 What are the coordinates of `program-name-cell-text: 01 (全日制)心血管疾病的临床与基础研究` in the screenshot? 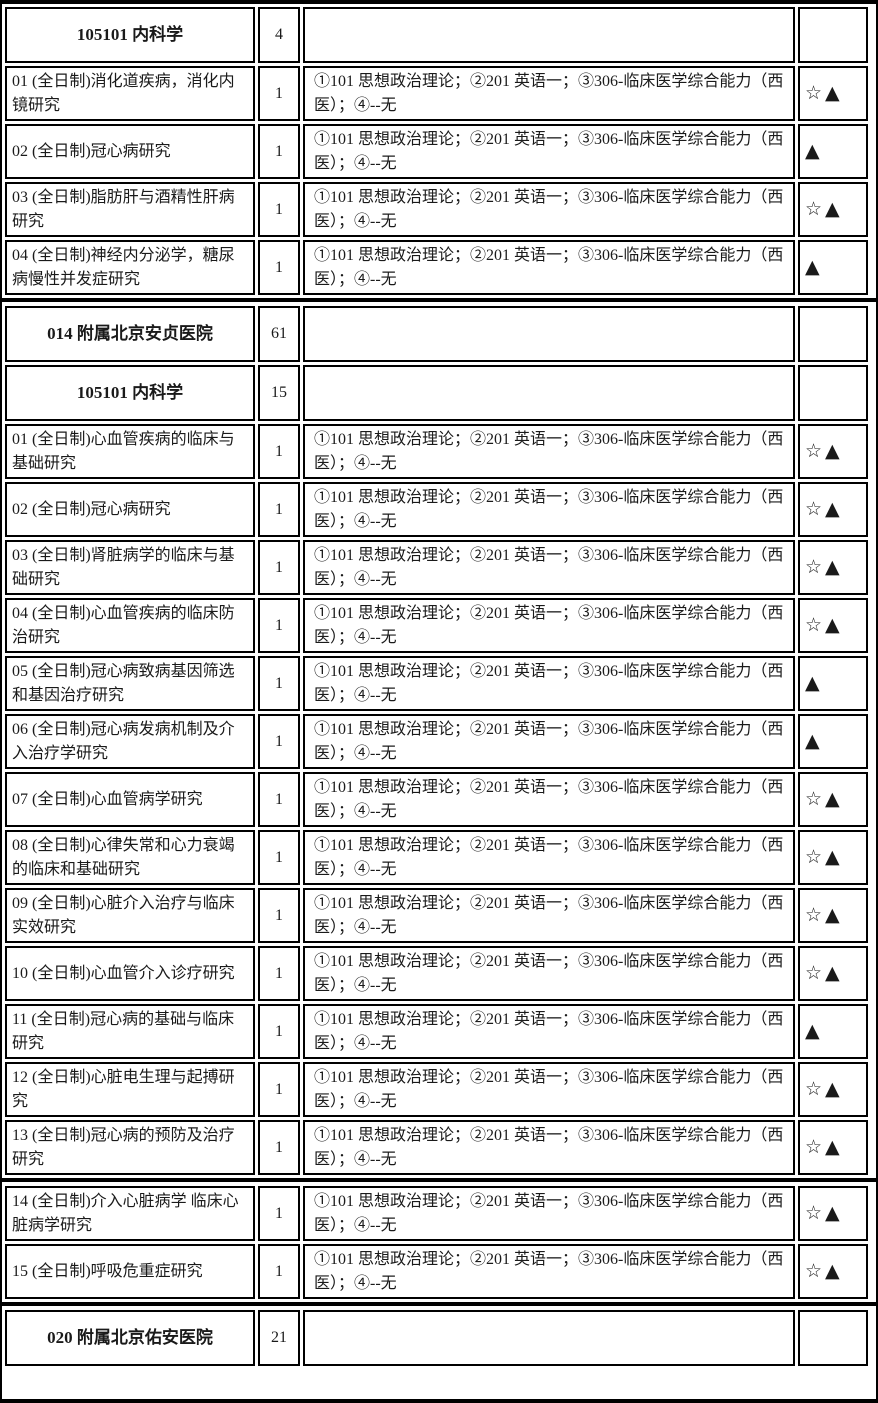 It's located at (123, 451).